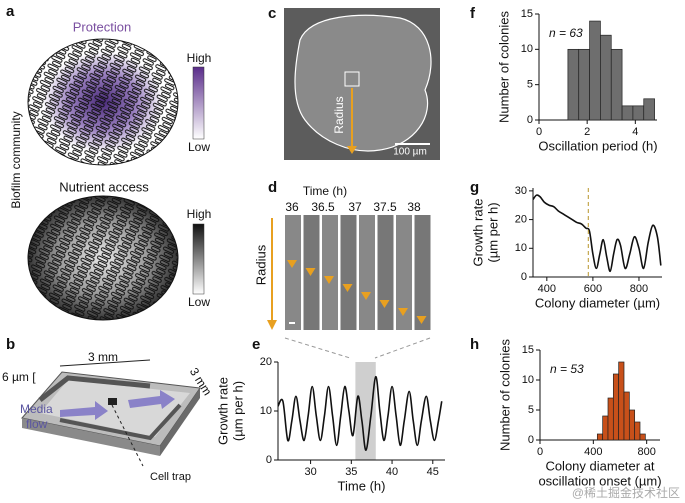  I want to click on panel-label: f, so click(473, 13).